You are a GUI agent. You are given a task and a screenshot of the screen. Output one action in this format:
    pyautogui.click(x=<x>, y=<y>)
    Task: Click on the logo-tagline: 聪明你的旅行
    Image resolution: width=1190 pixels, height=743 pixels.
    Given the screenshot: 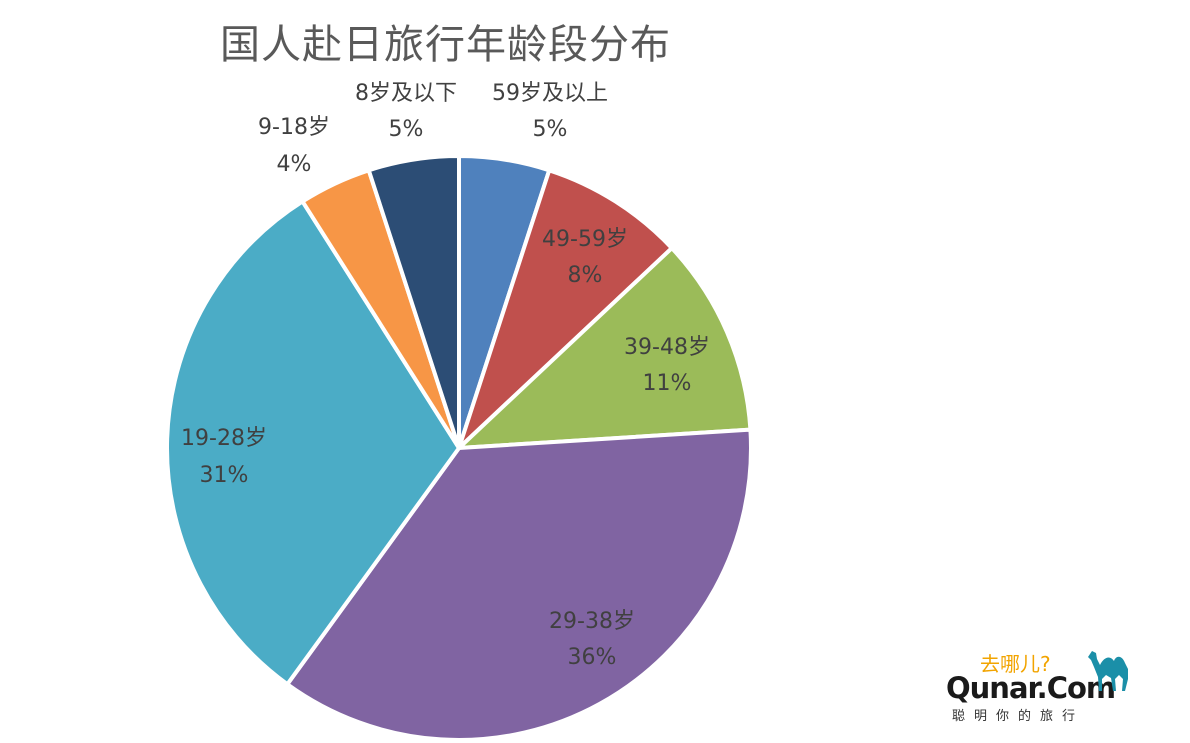 What is the action you would take?
    pyautogui.click(x=1018, y=716)
    